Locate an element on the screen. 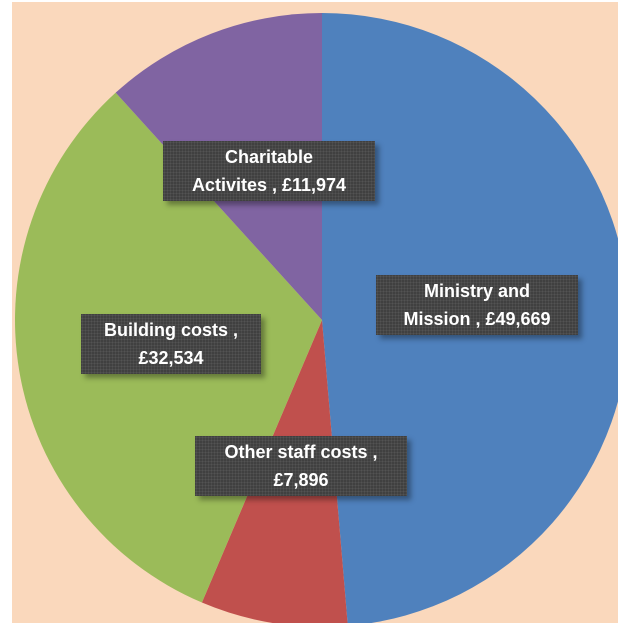  data-label-ministry-and-mission: Ministry and Mission , £49,669 is located at coordinates (477, 305).